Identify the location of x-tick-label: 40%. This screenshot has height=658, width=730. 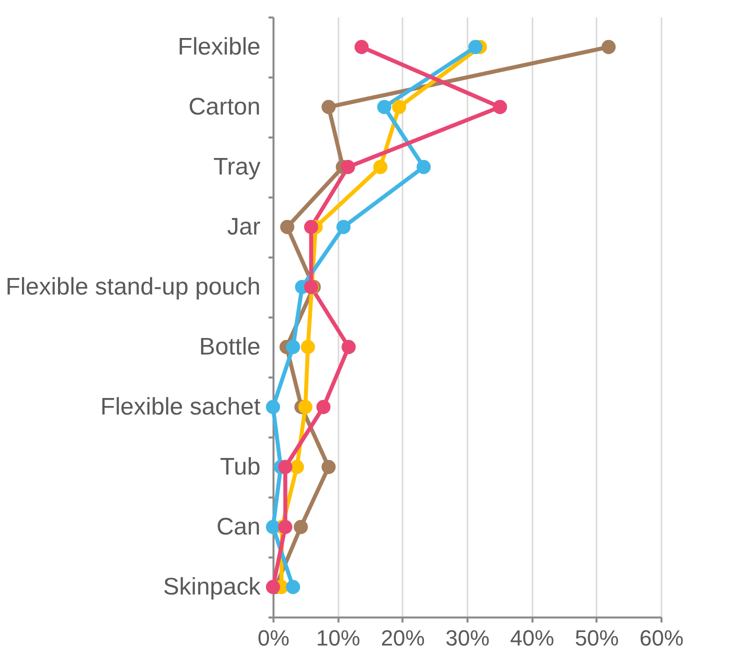
(532, 638).